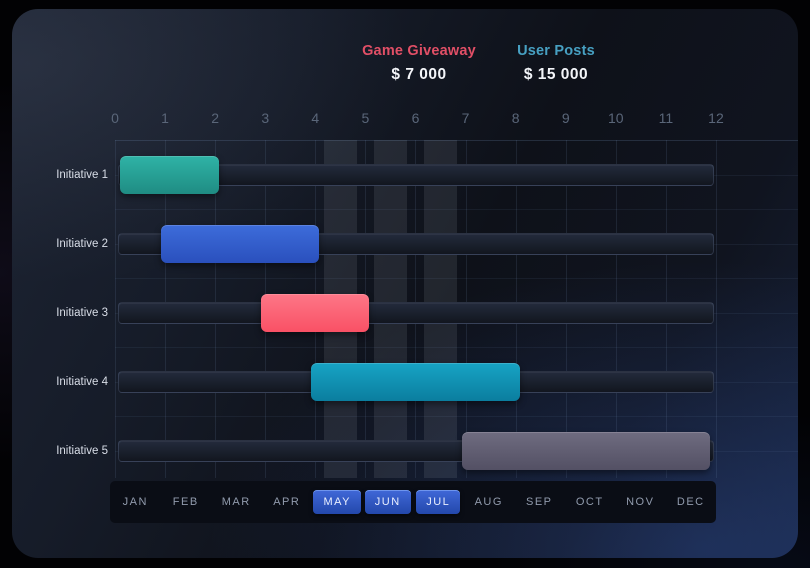 The image size is (810, 568). I want to click on x-axis-tick: 2, so click(215, 118).